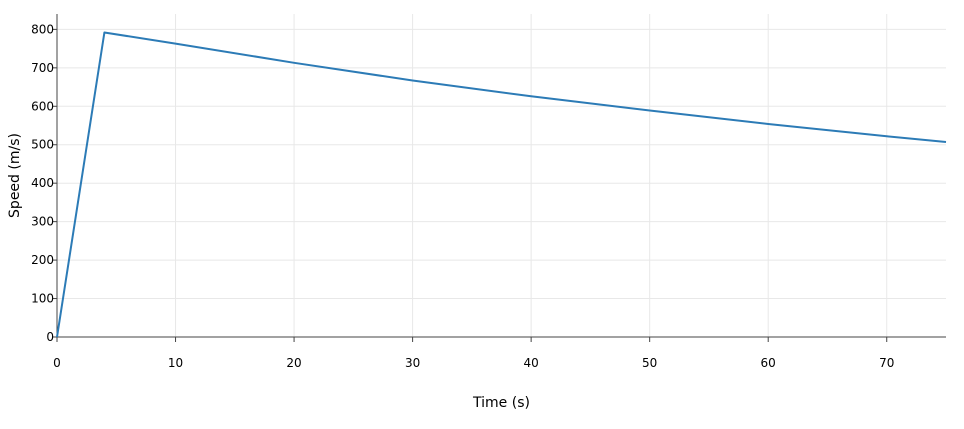  What do you see at coordinates (57, 363) in the screenshot?
I see `x-tick-label: 0` at bounding box center [57, 363].